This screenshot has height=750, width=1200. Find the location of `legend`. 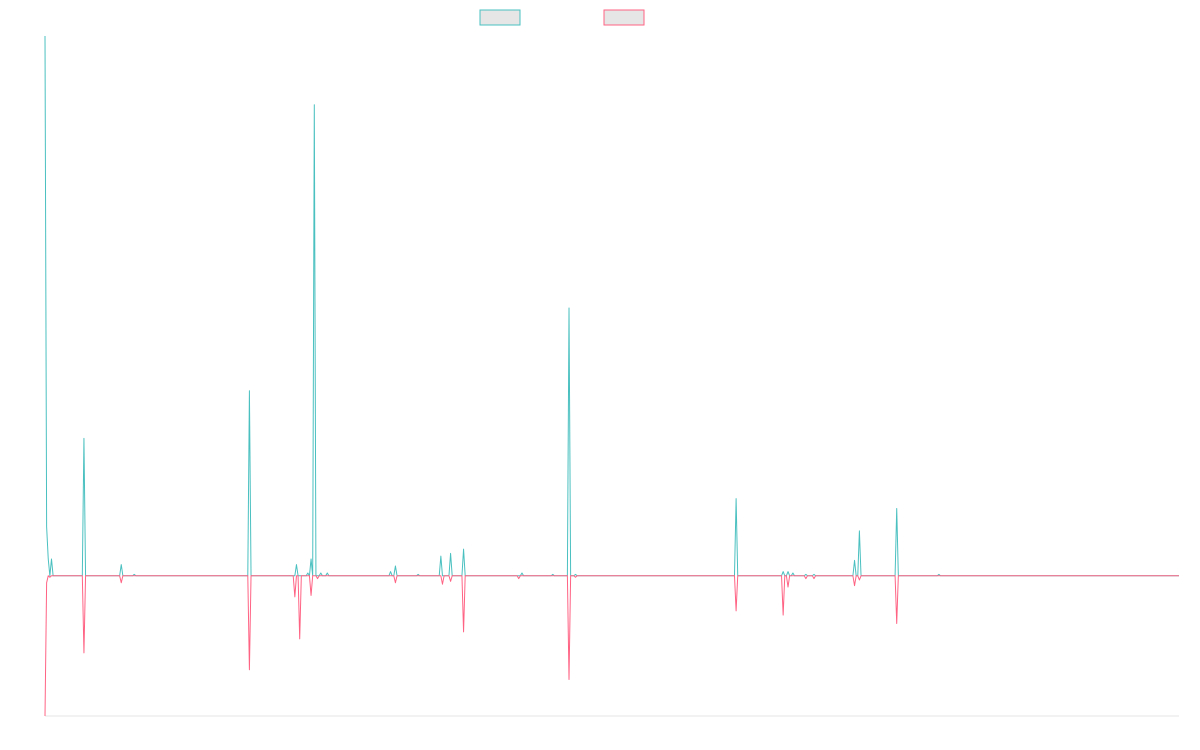

legend is located at coordinates (562, 17).